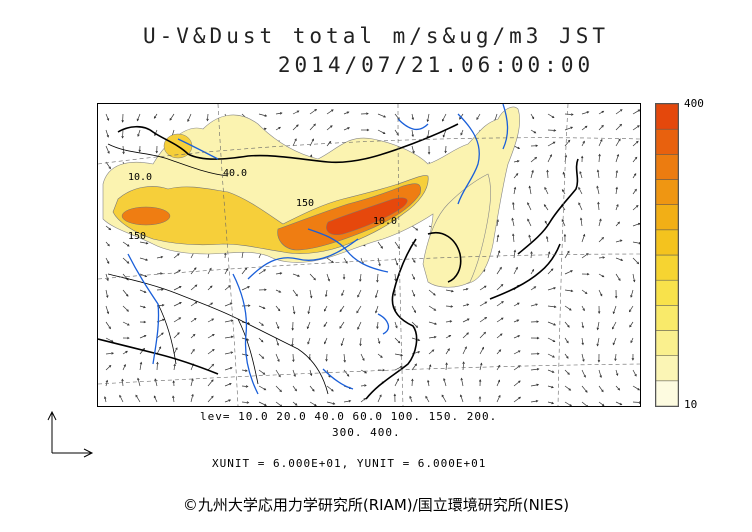 The height and width of the screenshot is (532, 752). Describe the element at coordinates (375, 36) in the screenshot. I see `map-title: U-V&Dust total m/s&ug/m3 JST` at that location.